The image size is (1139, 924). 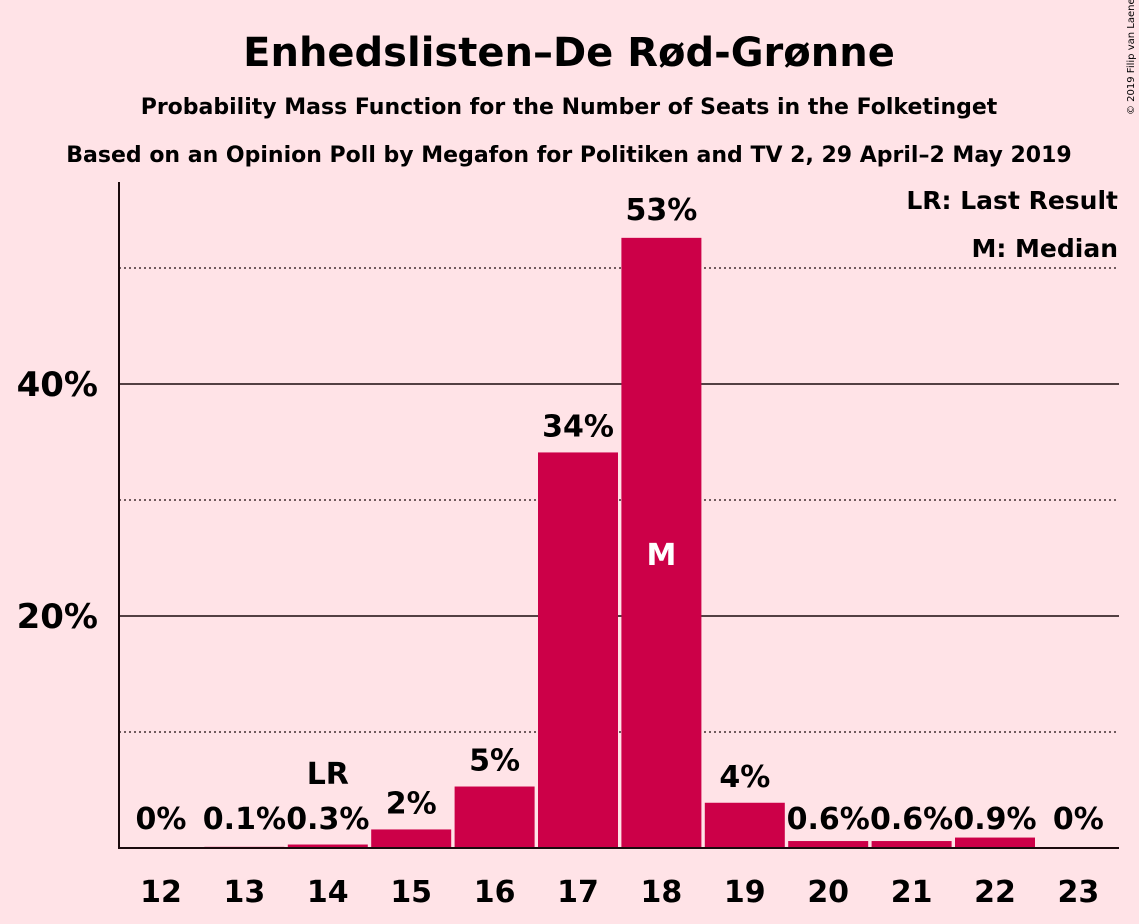 I want to click on data-label-20: 0.6%, so click(x=828, y=819).